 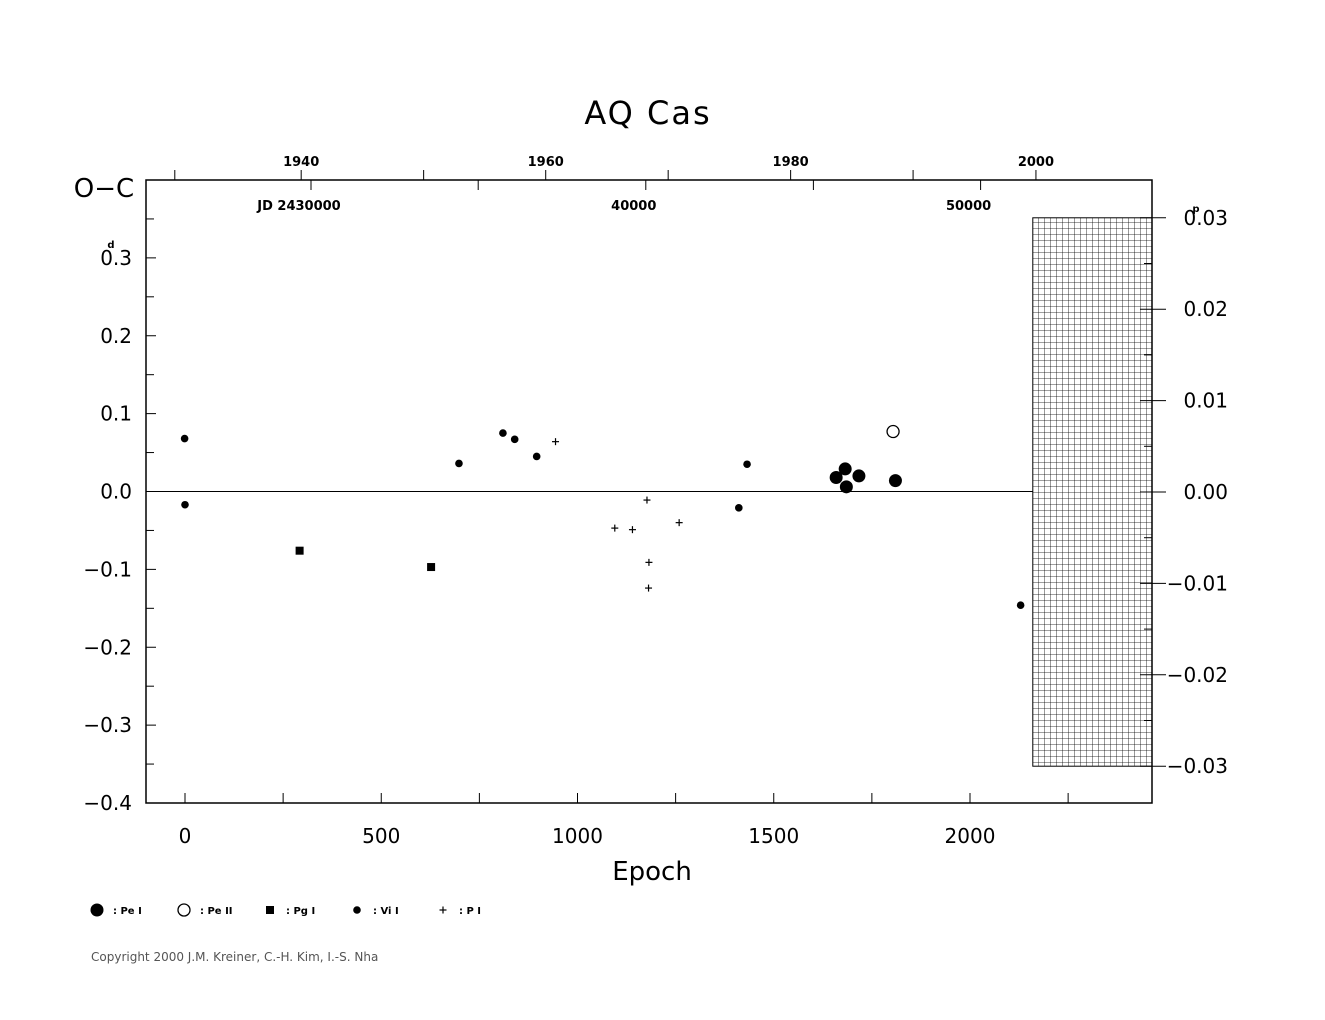 What do you see at coordinates (1197, 583) in the screenshot?
I see `right-tick-label: −0.01` at bounding box center [1197, 583].